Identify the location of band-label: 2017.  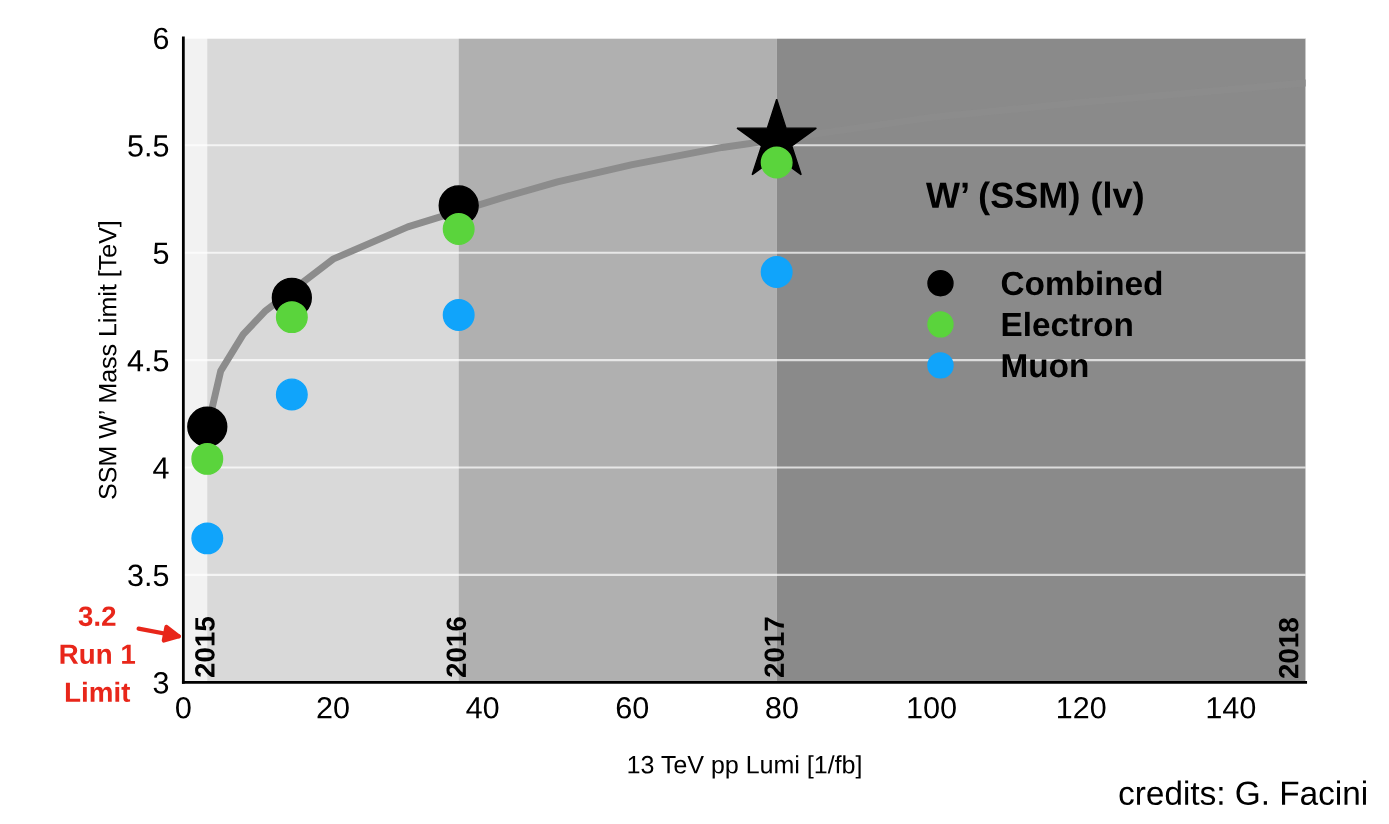
(774, 647).